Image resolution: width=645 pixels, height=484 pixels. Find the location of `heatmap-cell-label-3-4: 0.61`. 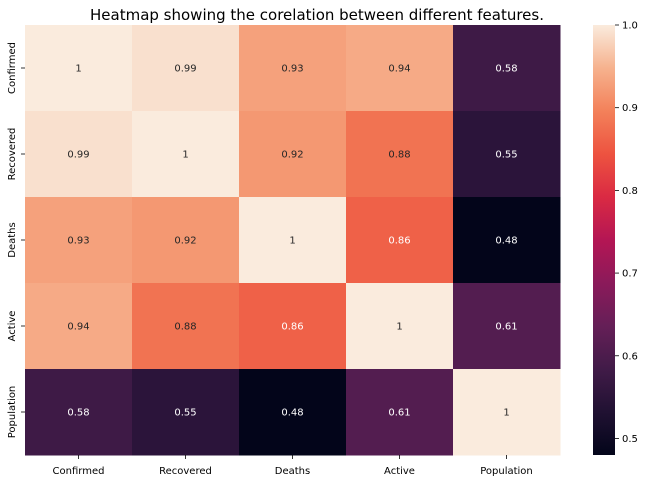

heatmap-cell-label-3-4: 0.61 is located at coordinates (506, 327).